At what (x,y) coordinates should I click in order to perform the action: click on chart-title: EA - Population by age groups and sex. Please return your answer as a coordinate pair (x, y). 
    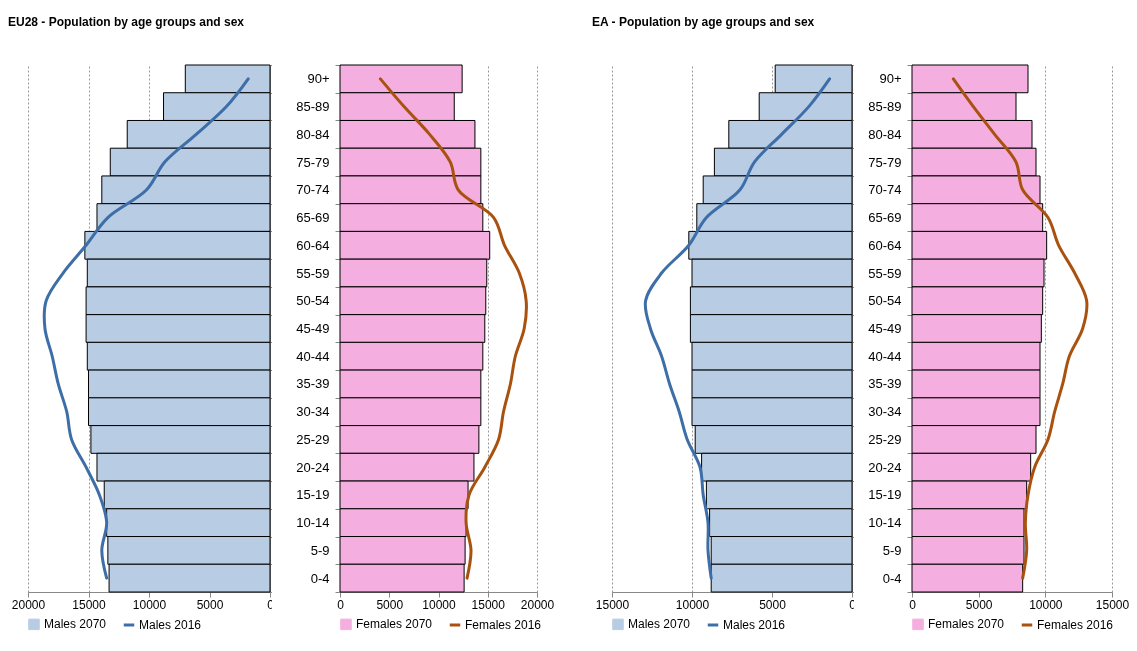
    Looking at the image, I should click on (703, 22).